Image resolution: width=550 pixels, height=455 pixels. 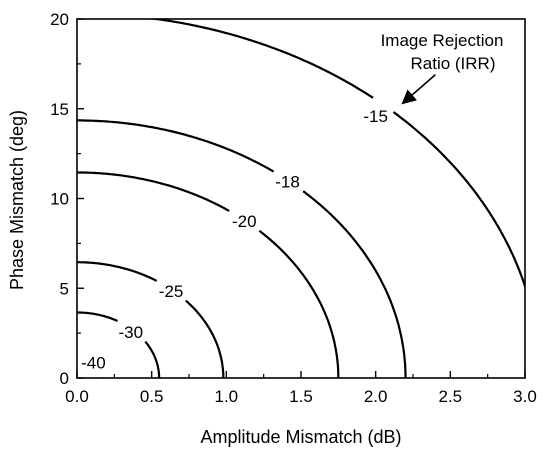 What do you see at coordinates (451, 396) in the screenshot?
I see `x-tick-label: 2.5` at bounding box center [451, 396].